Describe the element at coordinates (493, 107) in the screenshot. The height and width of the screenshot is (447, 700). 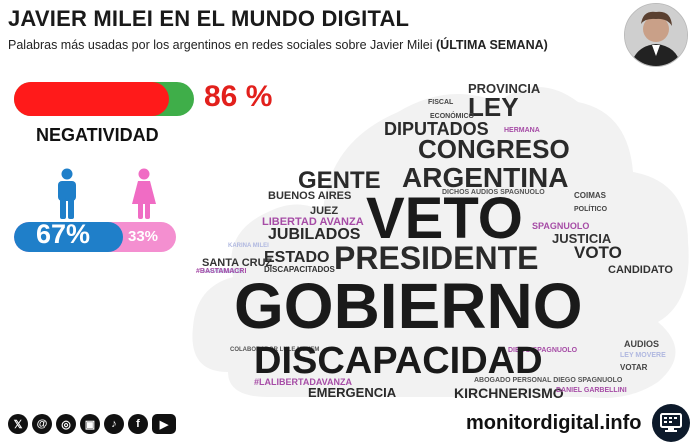
I see `word-cloud-word: LEY` at that location.